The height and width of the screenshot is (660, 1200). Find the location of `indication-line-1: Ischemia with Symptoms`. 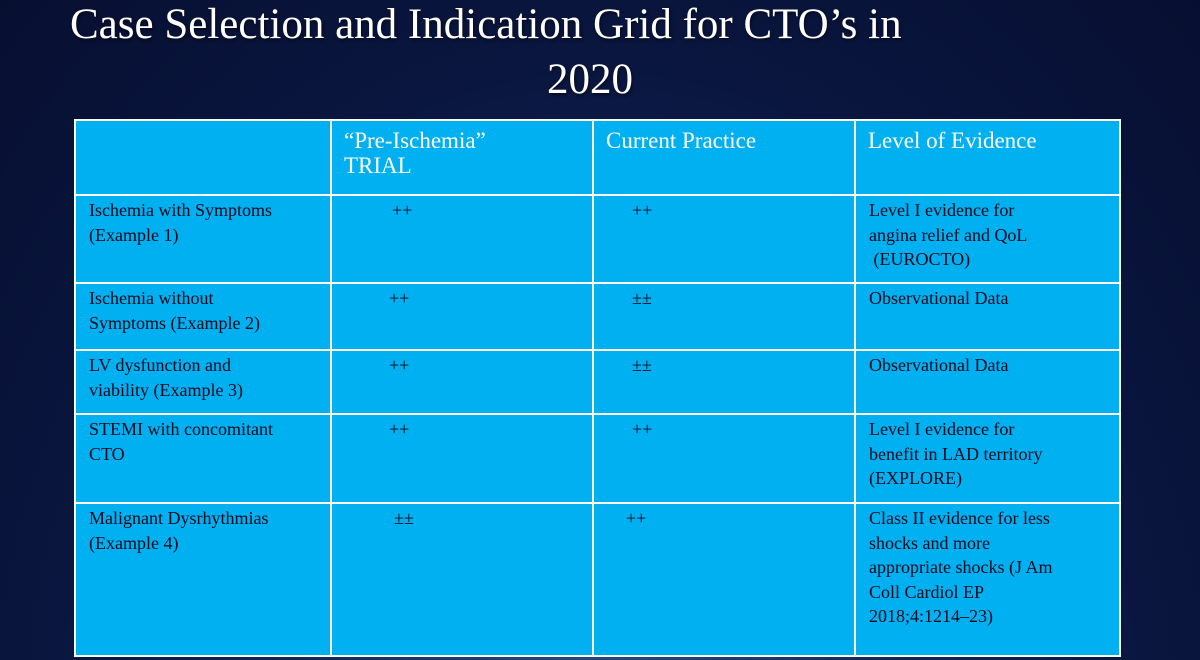

indication-line-1: Ischemia with Symptoms is located at coordinates (180, 210).